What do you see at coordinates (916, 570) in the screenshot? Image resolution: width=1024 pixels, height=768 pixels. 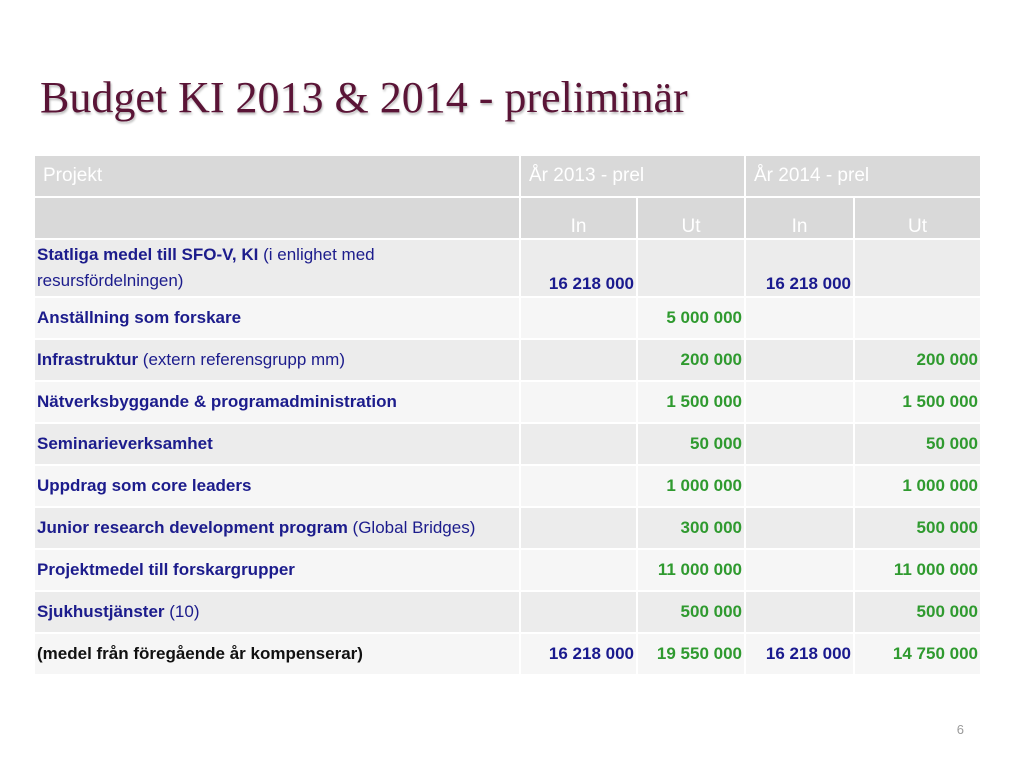 I see `cell-ut-2014: 11 000 000` at bounding box center [916, 570].